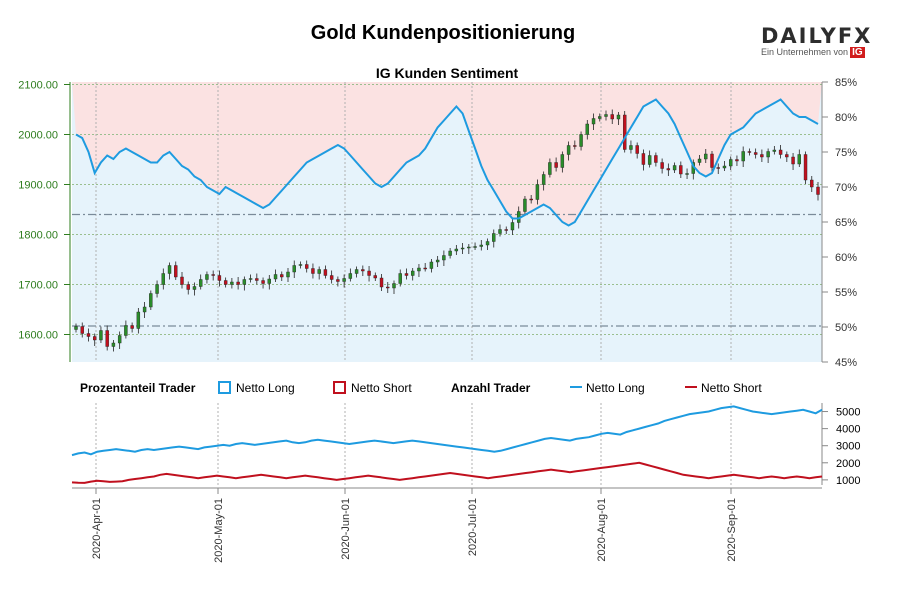 The width and height of the screenshot is (900, 600). Describe the element at coordinates (846, 153) in the screenshot. I see `y-right-tick-label: 75%` at that location.